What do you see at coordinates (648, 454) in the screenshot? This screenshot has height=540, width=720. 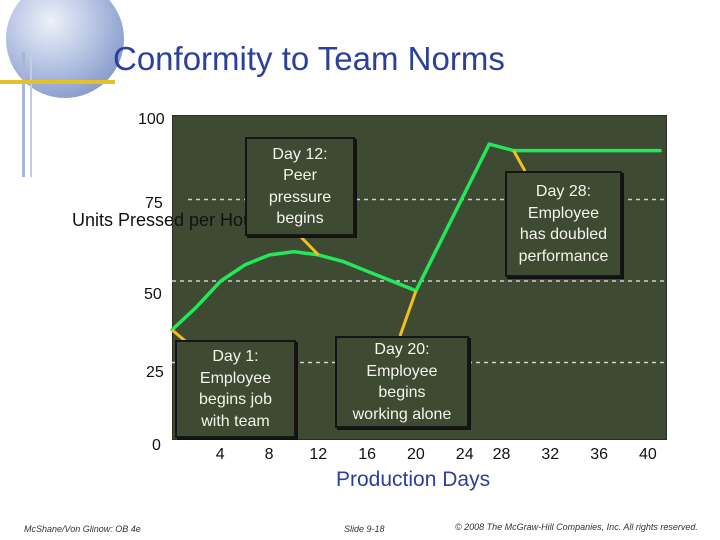 I see `x-tick-label: 40` at bounding box center [648, 454].